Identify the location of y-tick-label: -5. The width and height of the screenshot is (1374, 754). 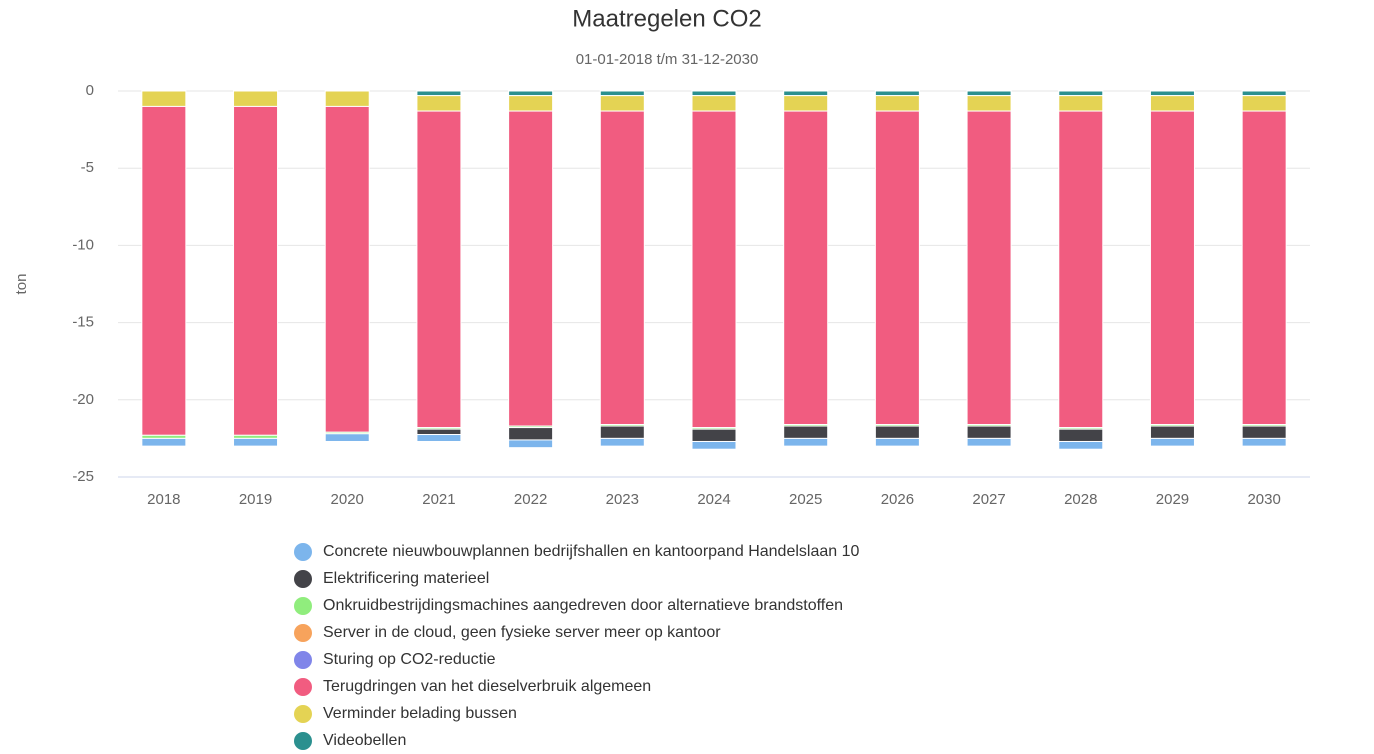
(87, 167).